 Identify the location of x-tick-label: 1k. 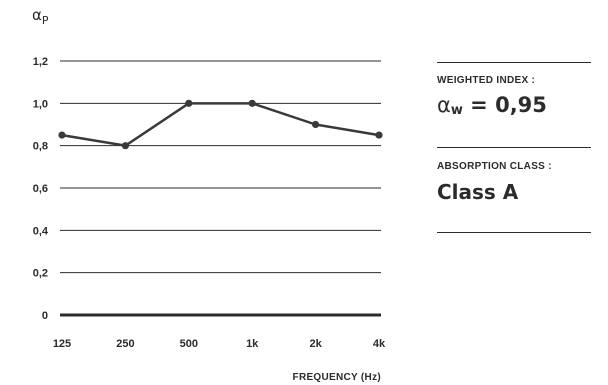
(252, 344).